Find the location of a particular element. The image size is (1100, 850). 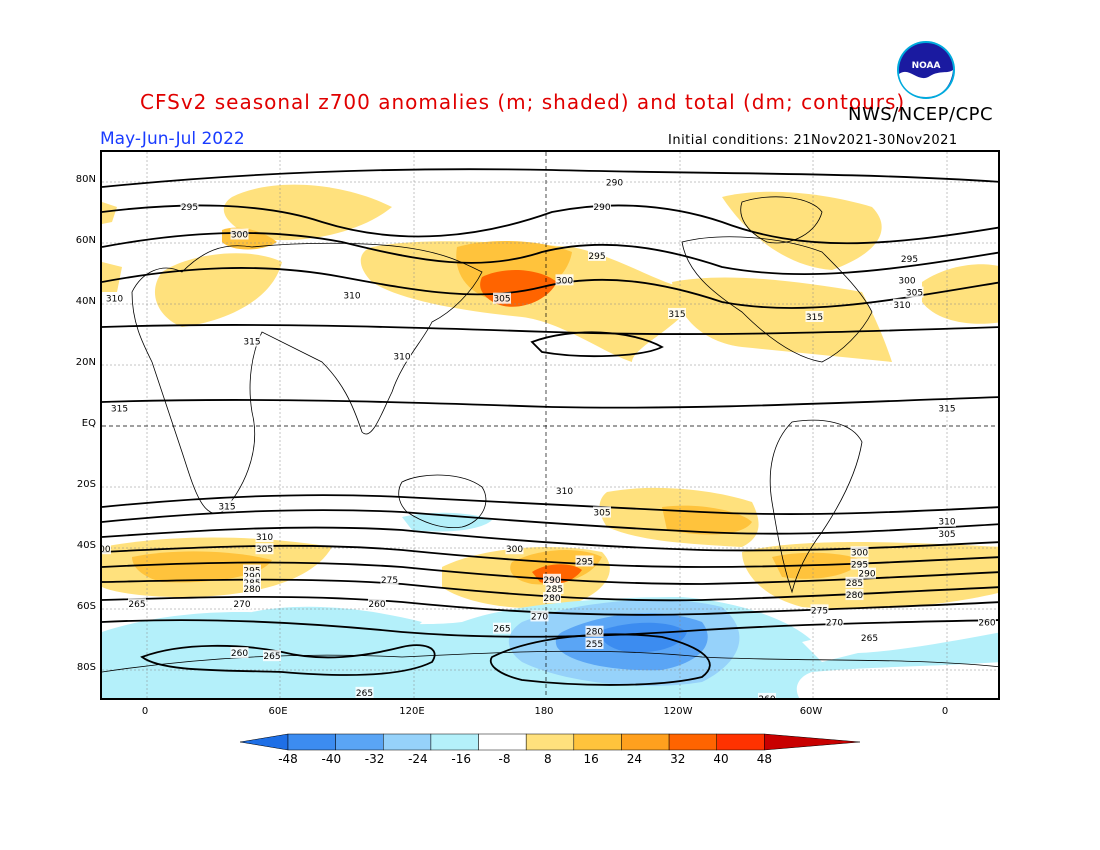

colorbar-tick-label: -24 is located at coordinates (418, 759).